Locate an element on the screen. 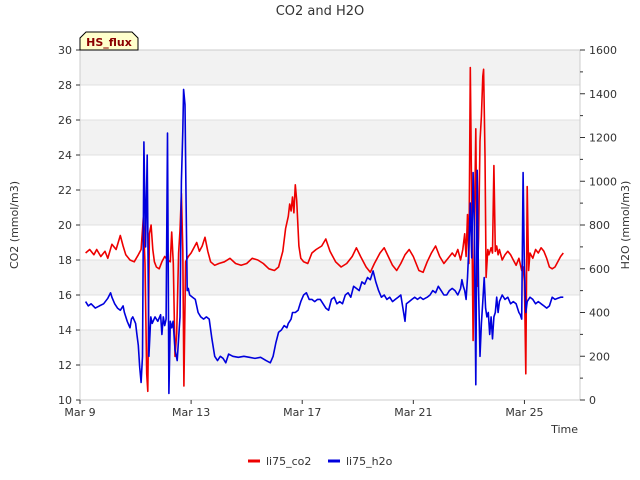 The width and height of the screenshot is (640, 480). x-tick-label: Mar 21 is located at coordinates (413, 412).